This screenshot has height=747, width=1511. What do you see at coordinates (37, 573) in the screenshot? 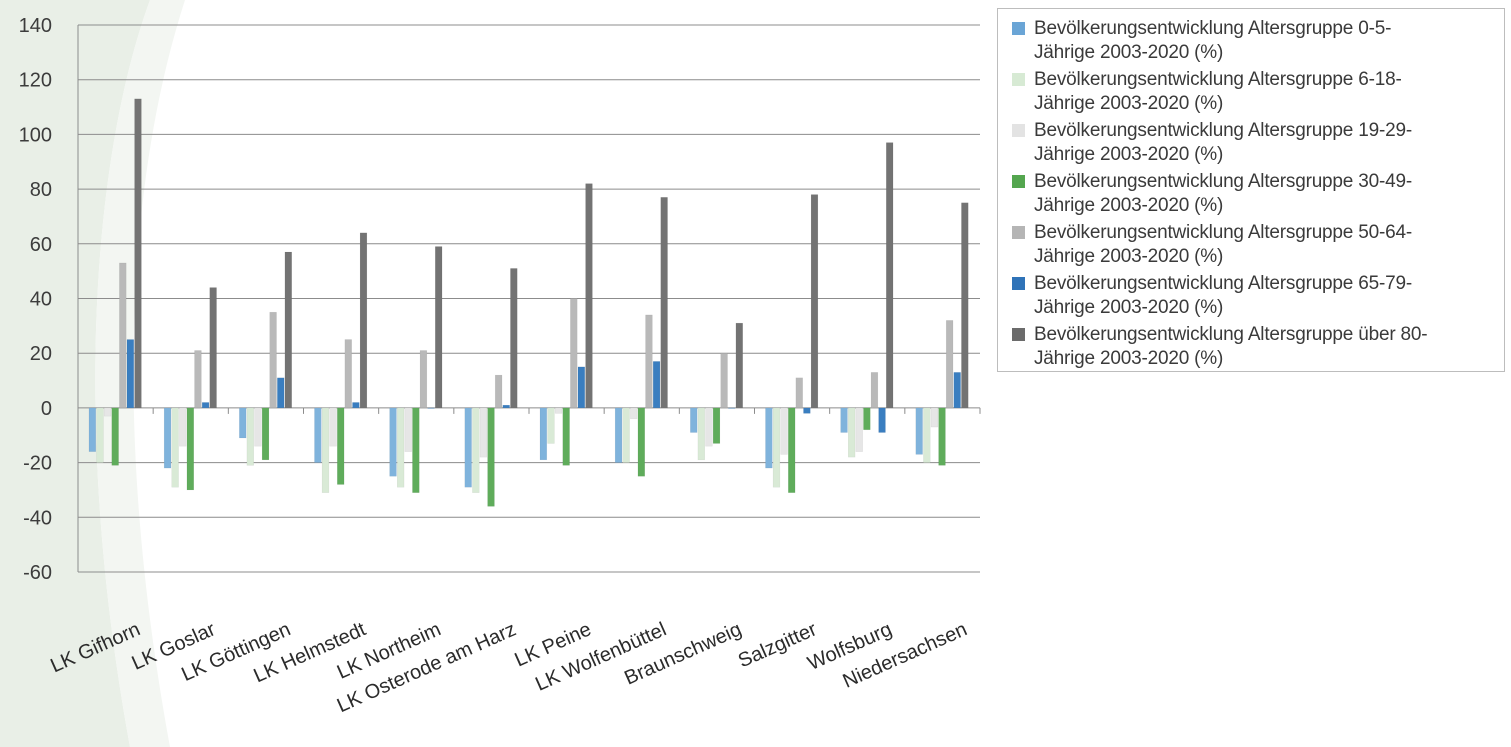
I see `y-tick-label: -60` at bounding box center [37, 573].